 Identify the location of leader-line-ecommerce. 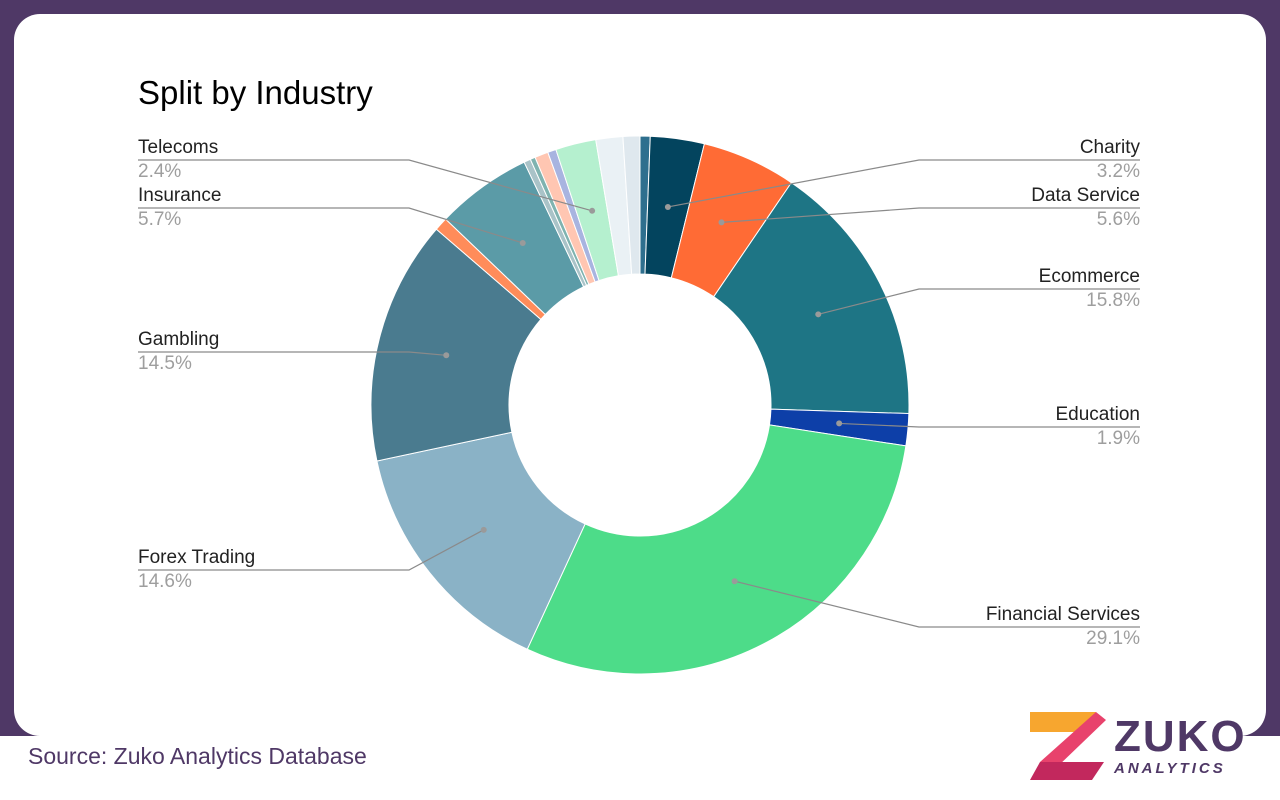
(979, 301).